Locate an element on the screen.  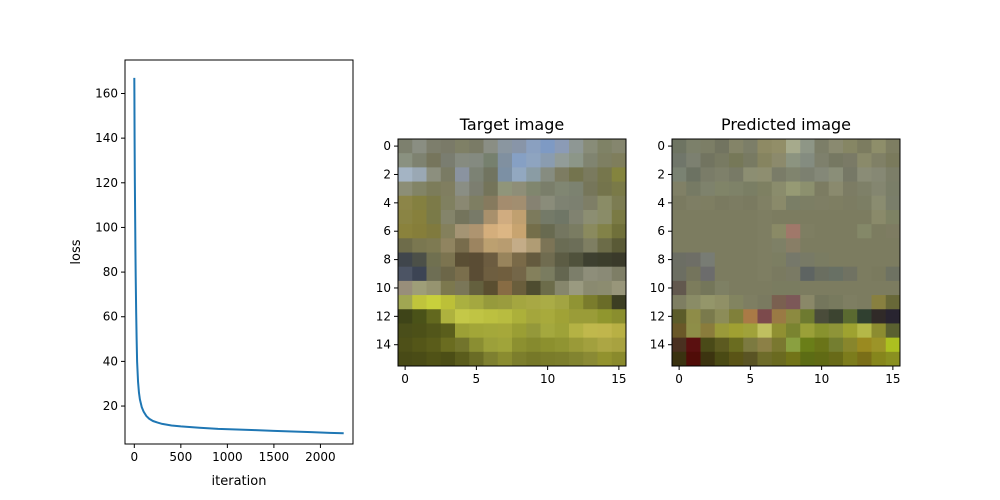
predicted-y-tick-label: 10 is located at coordinates (657, 288).